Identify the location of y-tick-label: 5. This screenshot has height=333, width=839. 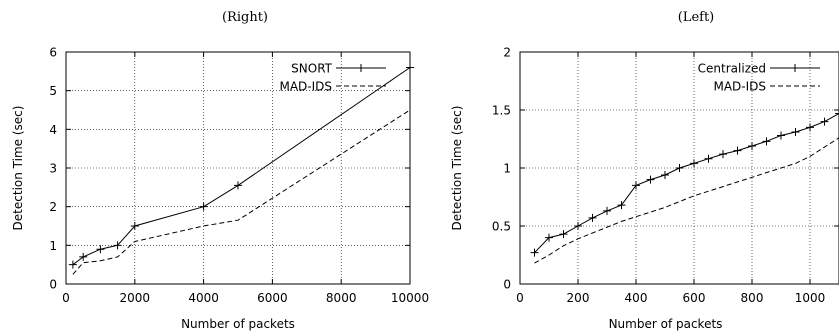
(53, 91).